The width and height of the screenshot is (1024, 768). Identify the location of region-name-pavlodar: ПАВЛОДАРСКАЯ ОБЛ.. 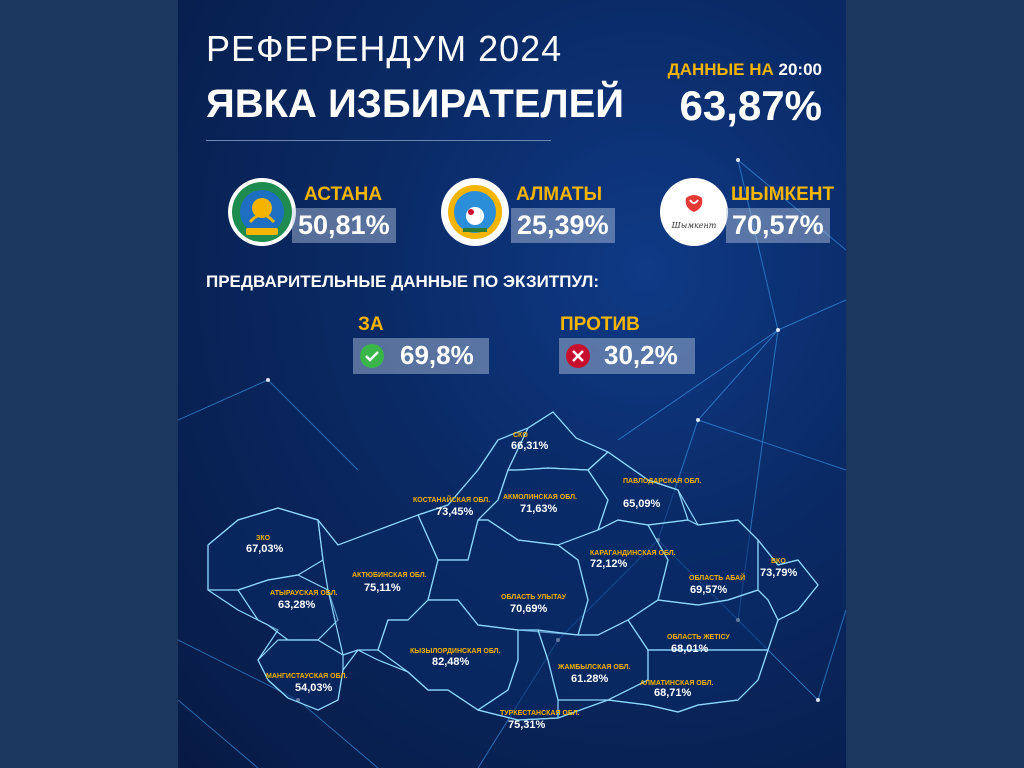
(662, 481).